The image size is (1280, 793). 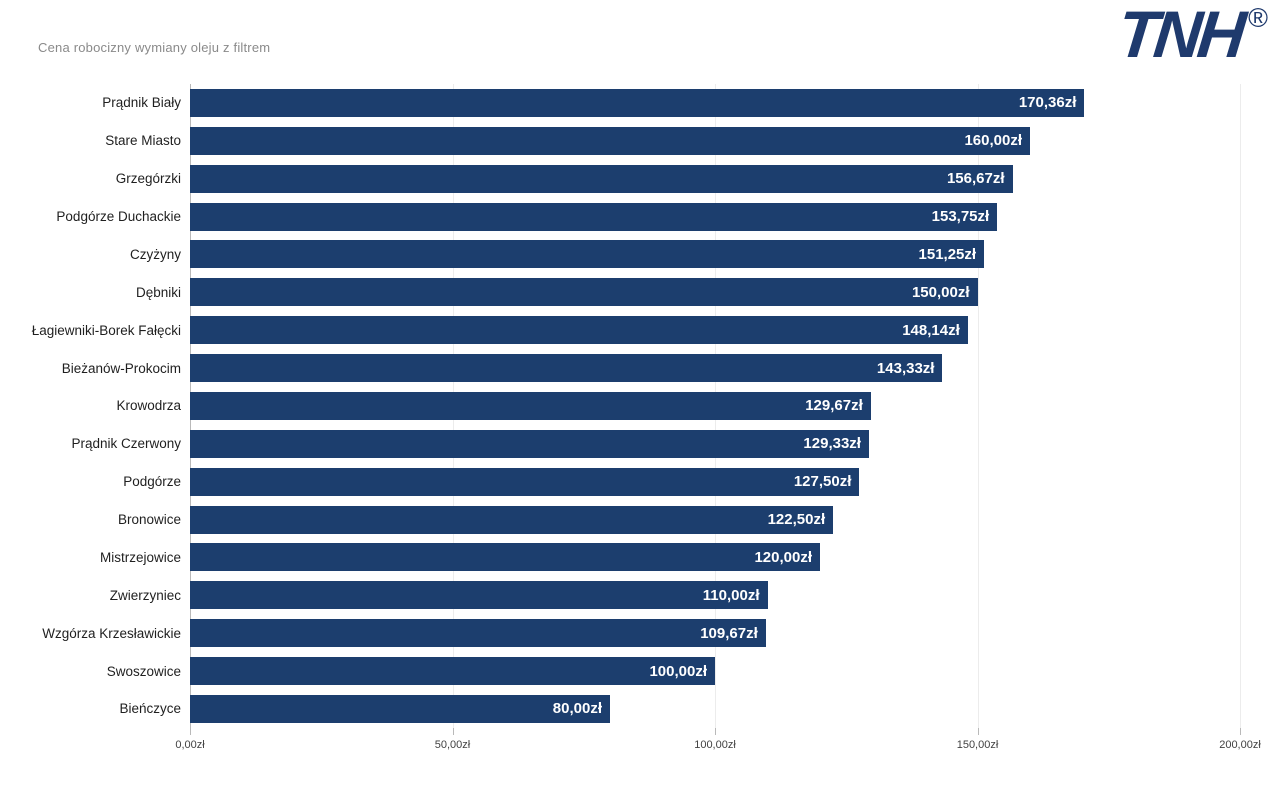 I want to click on x-tick-label: 0,00zł, so click(x=190, y=745).